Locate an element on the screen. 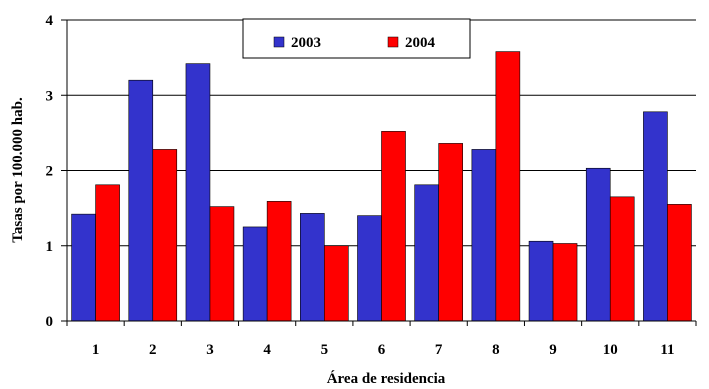 The image size is (709, 389). x-tick-label: 6 is located at coordinates (382, 350).